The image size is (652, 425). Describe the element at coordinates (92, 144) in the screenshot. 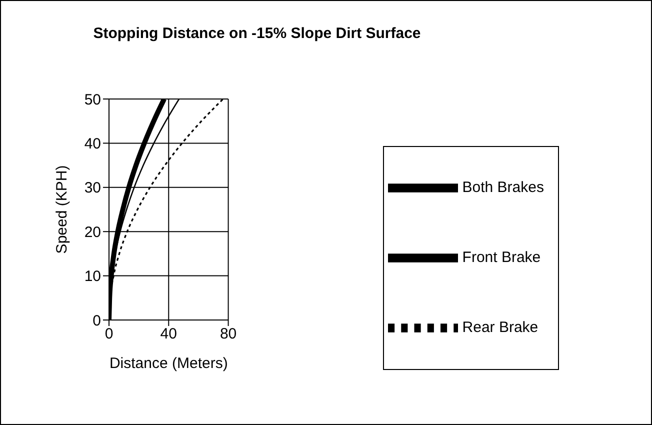

I see `y-tick-label: 40` at that location.